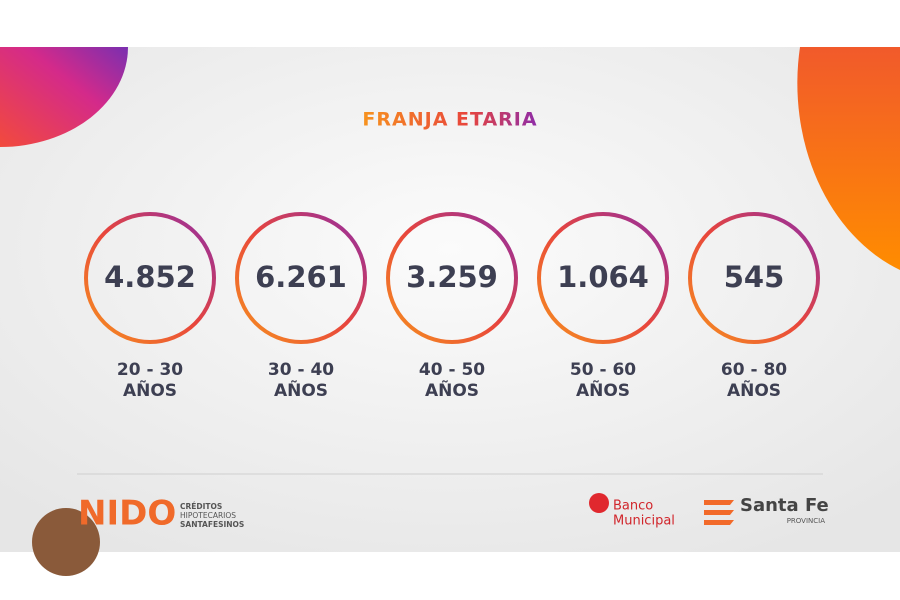 The width and height of the screenshot is (900, 600). Describe the element at coordinates (599, 503) in the screenshot. I see `bank-icon` at that location.